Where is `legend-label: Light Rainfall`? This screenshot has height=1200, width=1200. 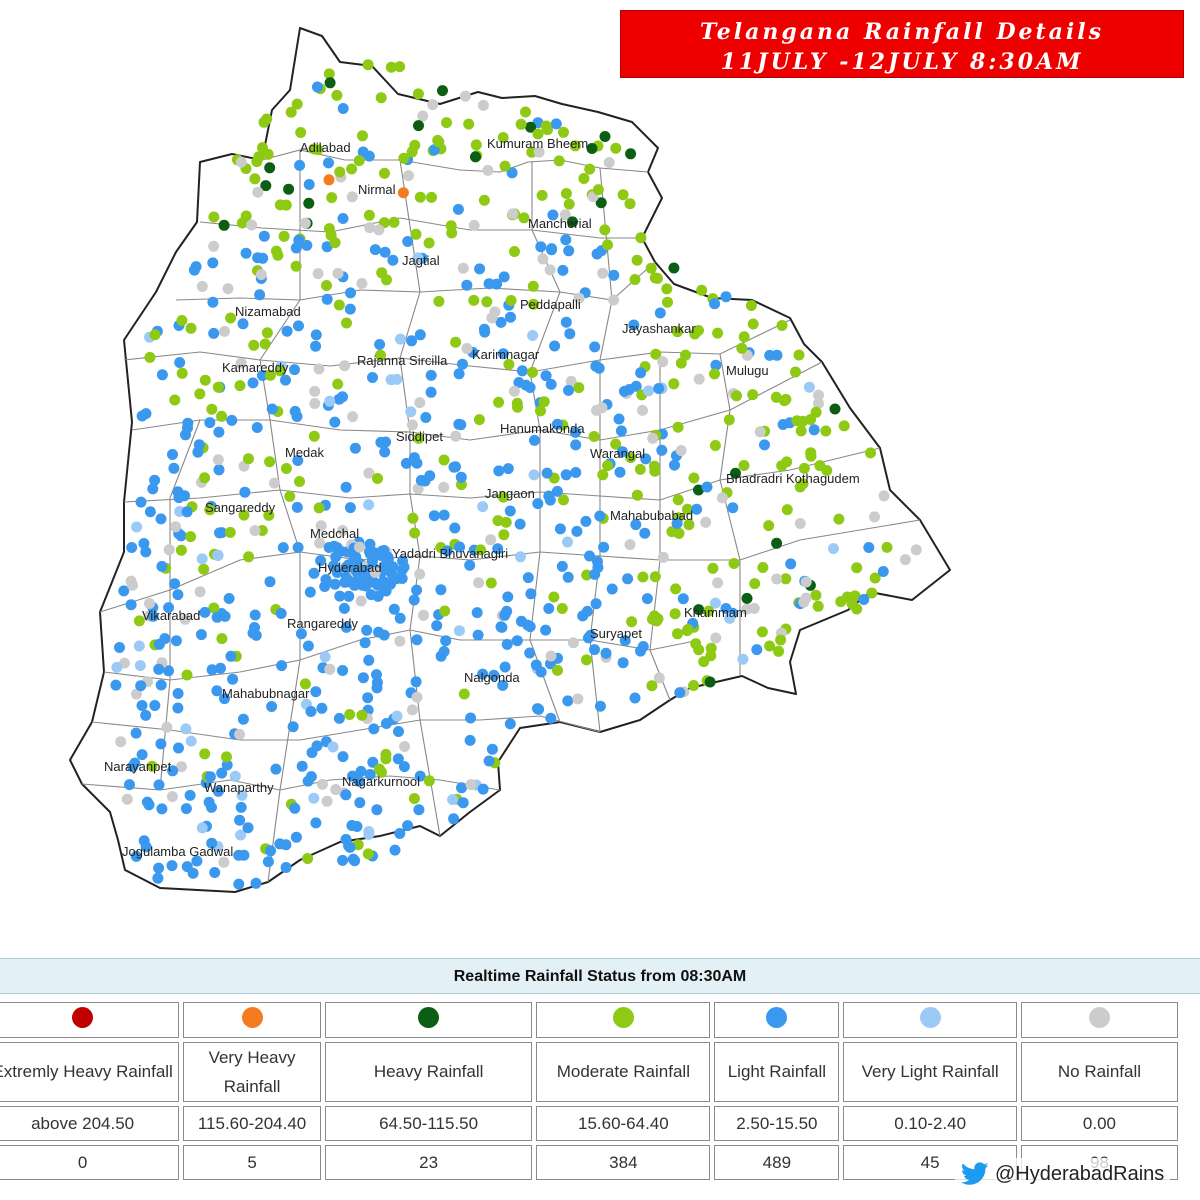
legend-label: Light Rainfall is located at coordinates (777, 1072).